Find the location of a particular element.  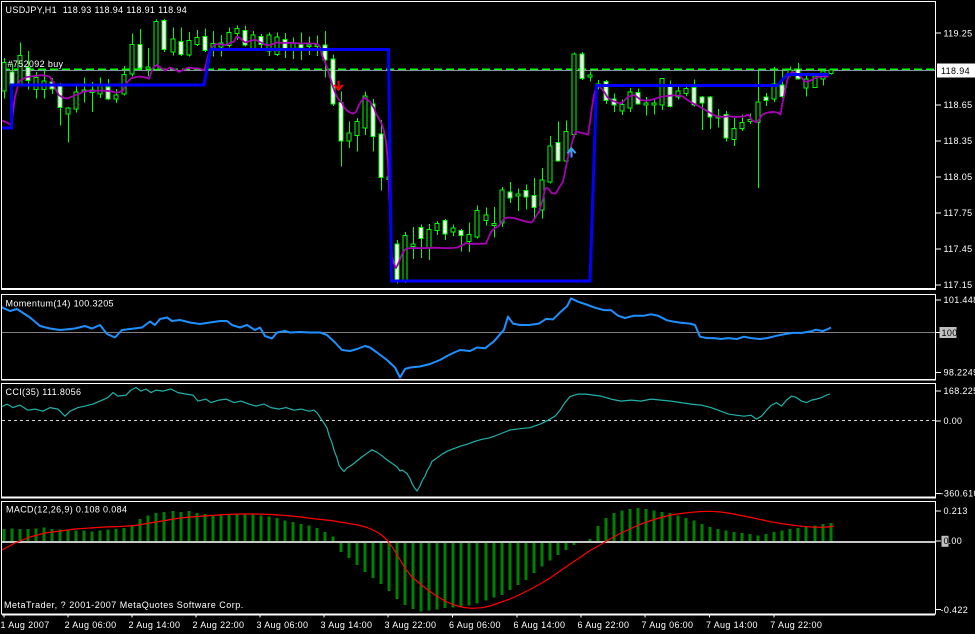

svg-text: 117.45 is located at coordinates (958, 249).